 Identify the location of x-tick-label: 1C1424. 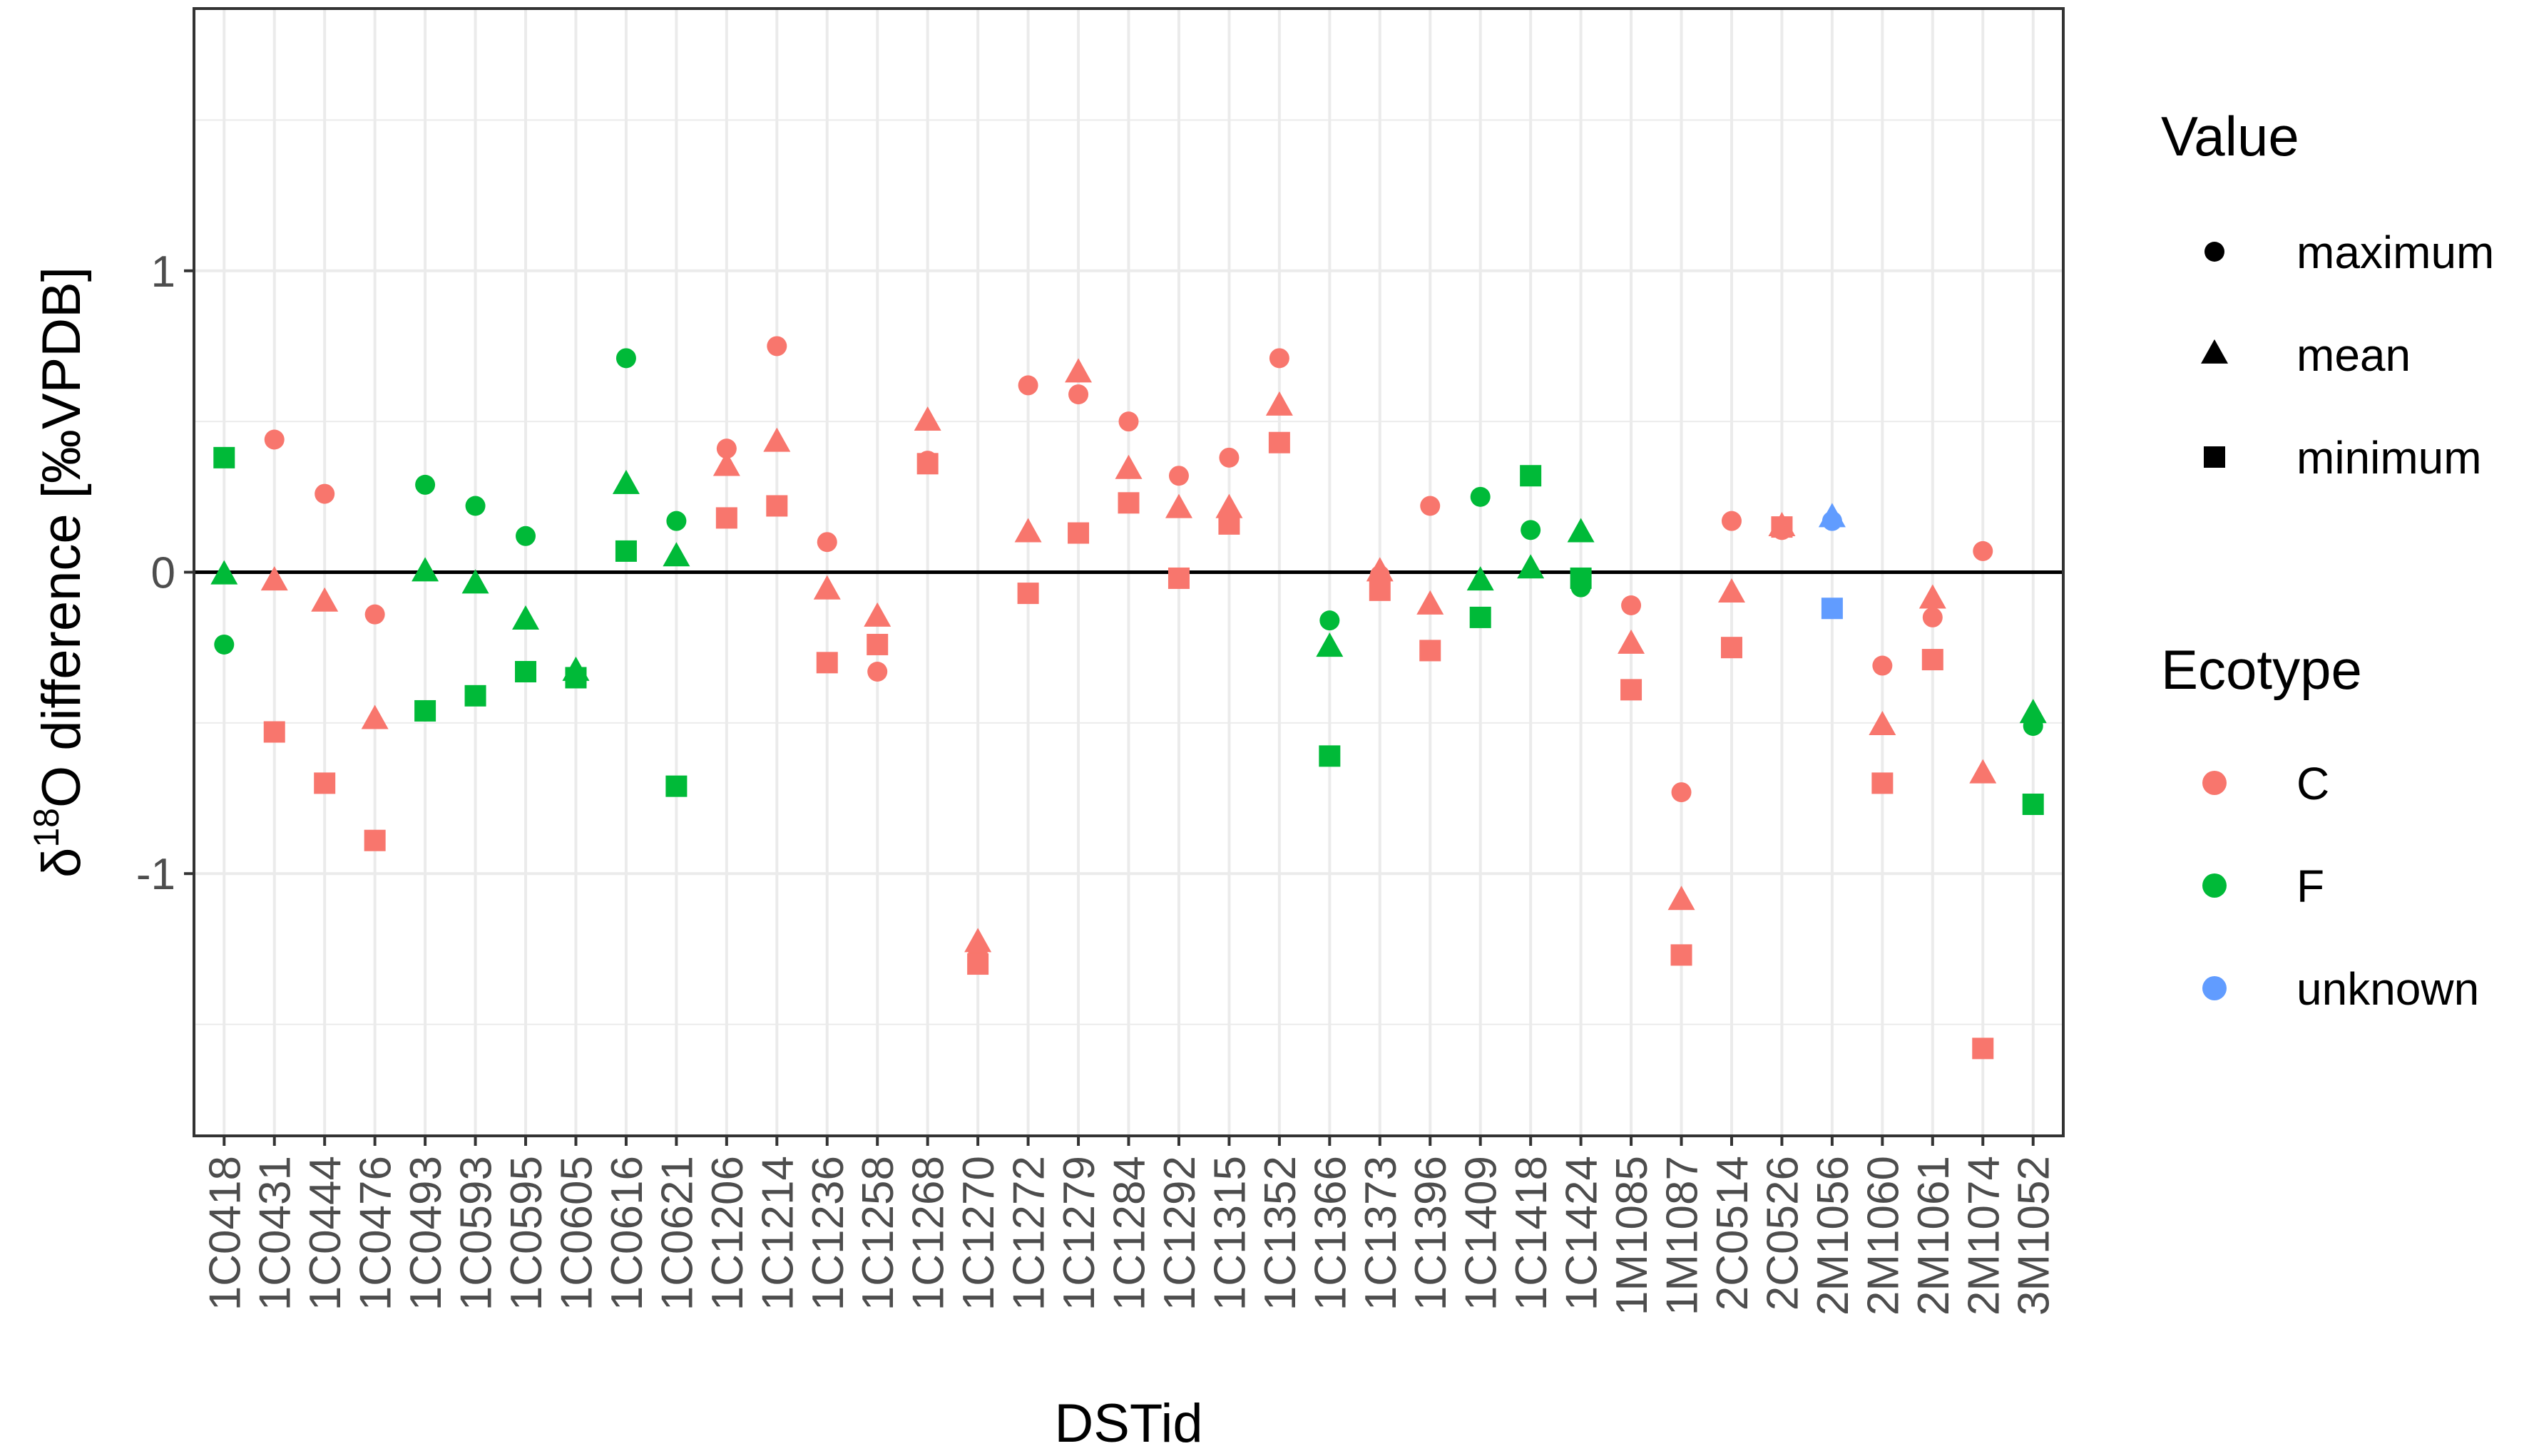
(1582, 1233).